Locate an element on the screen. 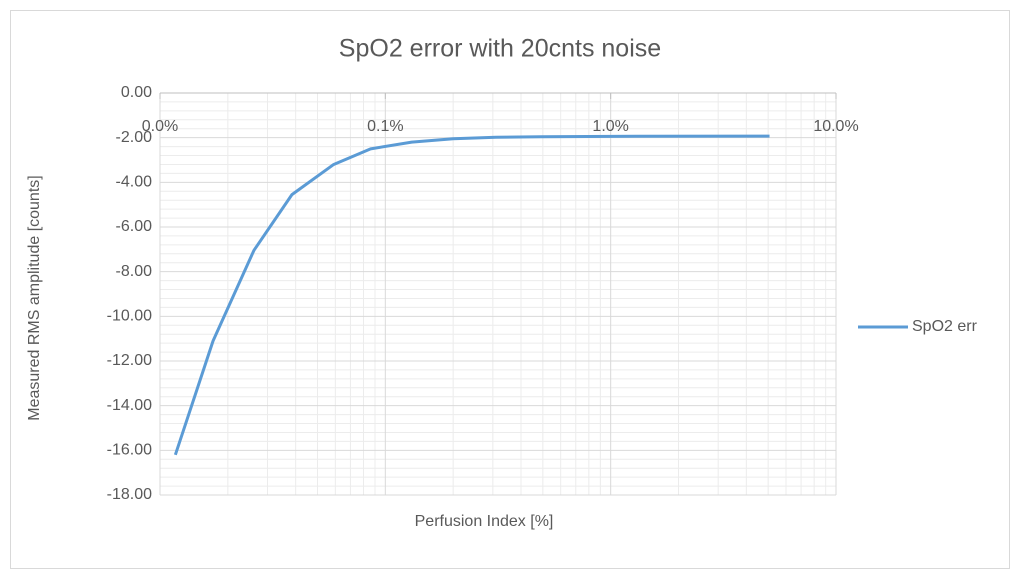 This screenshot has height=579, width=1021. y-axis-label: Measured RMS amplitude [counts] is located at coordinates (34, 297).